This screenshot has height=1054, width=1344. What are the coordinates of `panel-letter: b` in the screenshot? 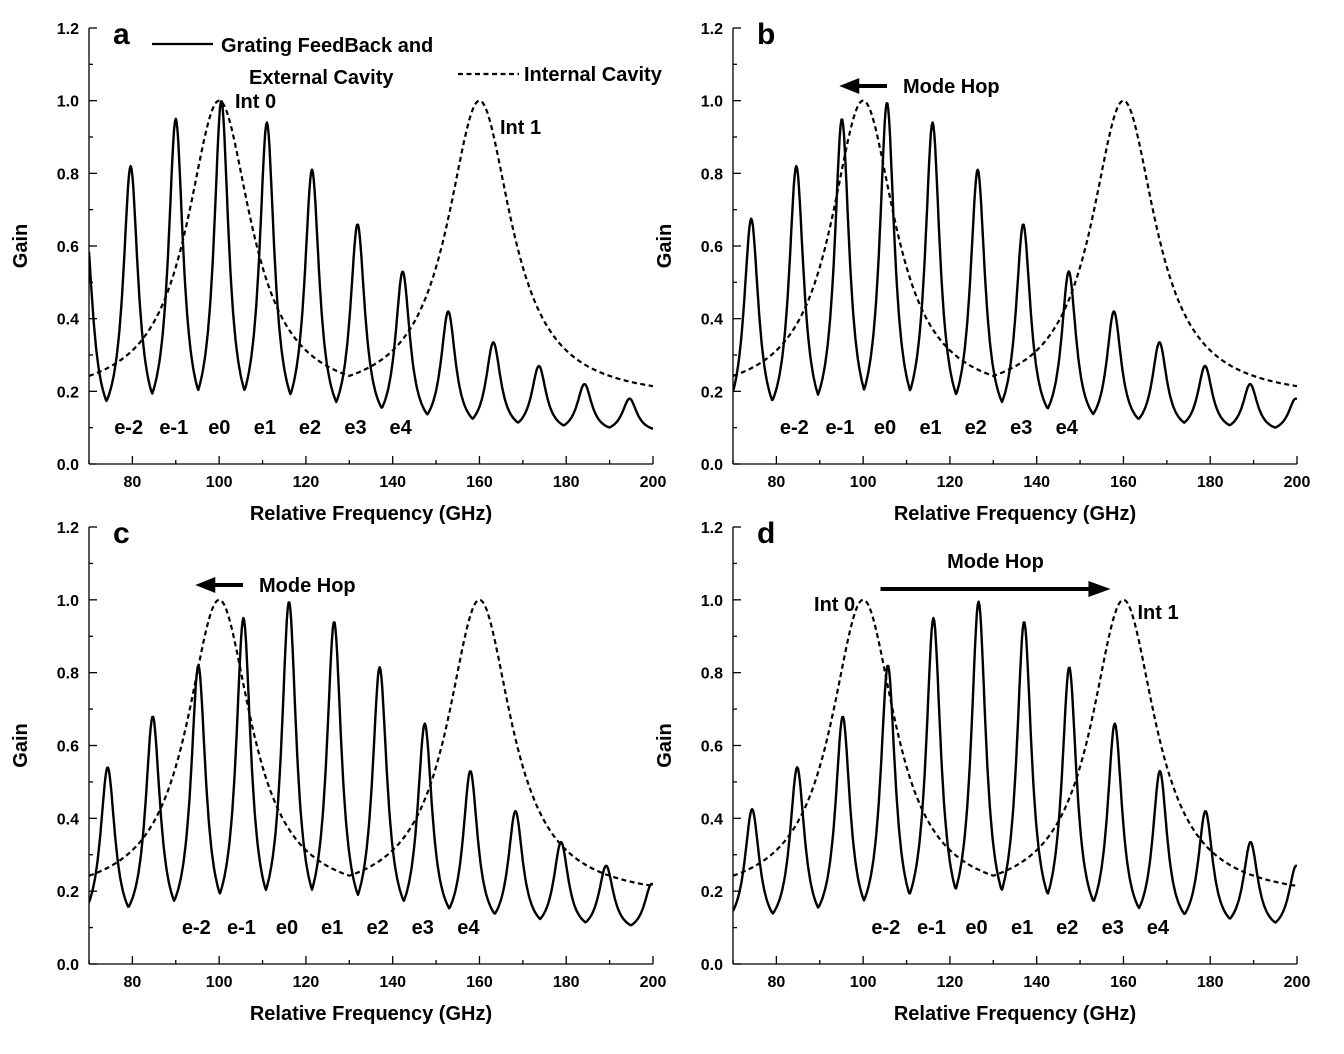 It's located at (766, 34).